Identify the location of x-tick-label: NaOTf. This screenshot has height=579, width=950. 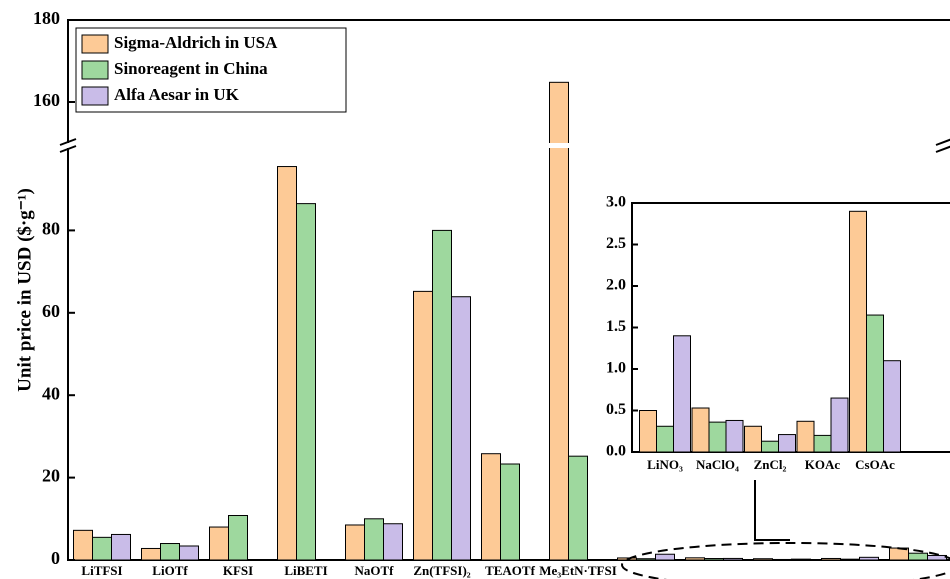
(375, 570).